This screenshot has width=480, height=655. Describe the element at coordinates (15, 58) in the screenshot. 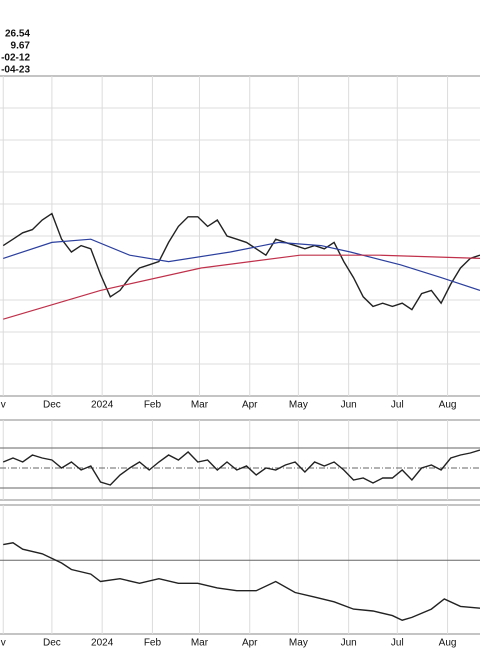

I see `header-line: -02-12` at that location.